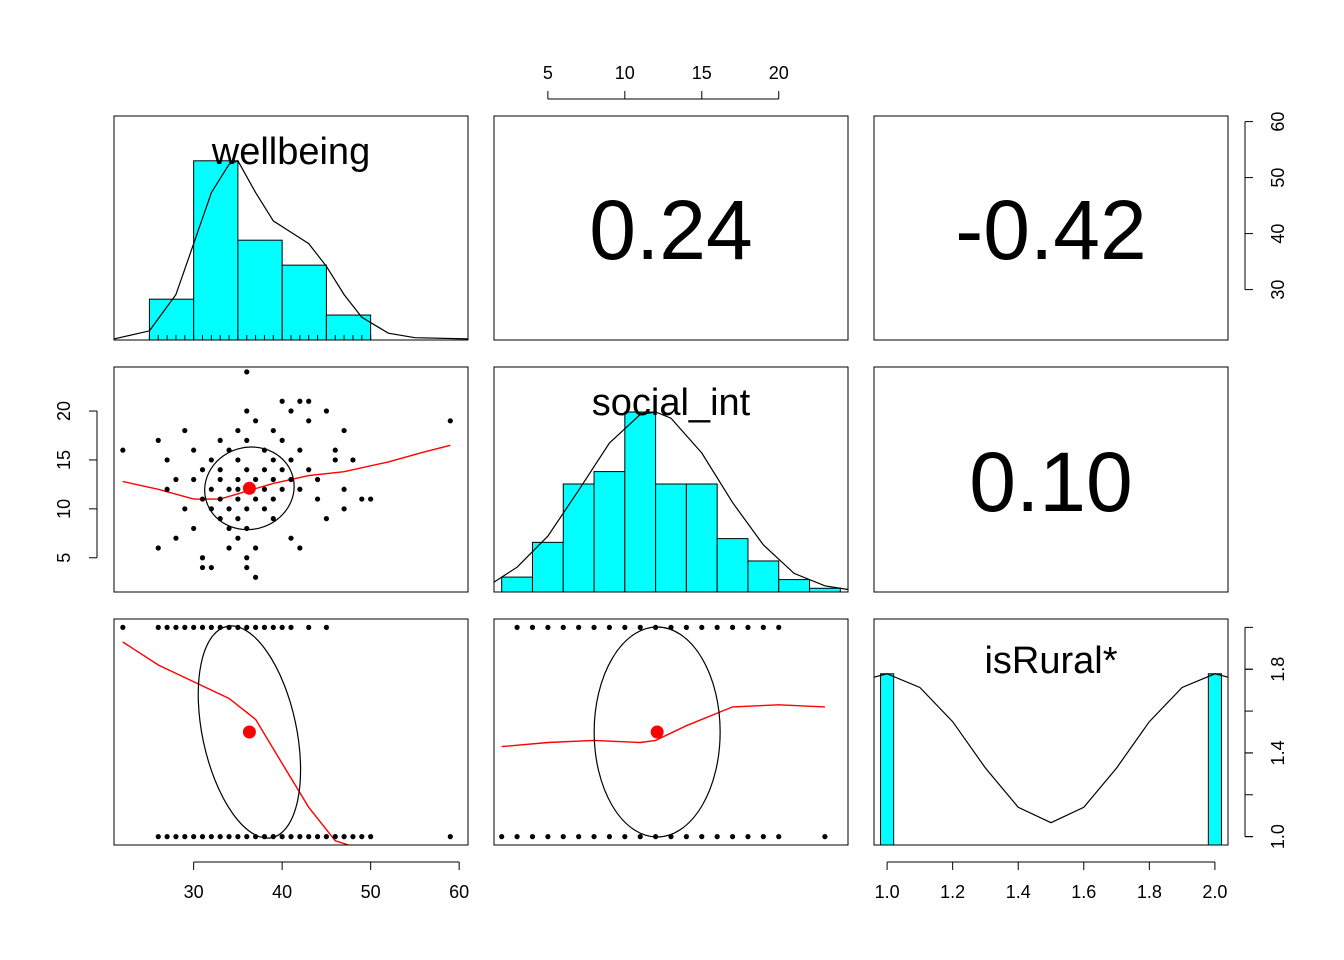 The width and height of the screenshot is (1344, 960). What do you see at coordinates (625, 73) in the screenshot?
I see `axis-top-social-int-label: 10` at bounding box center [625, 73].